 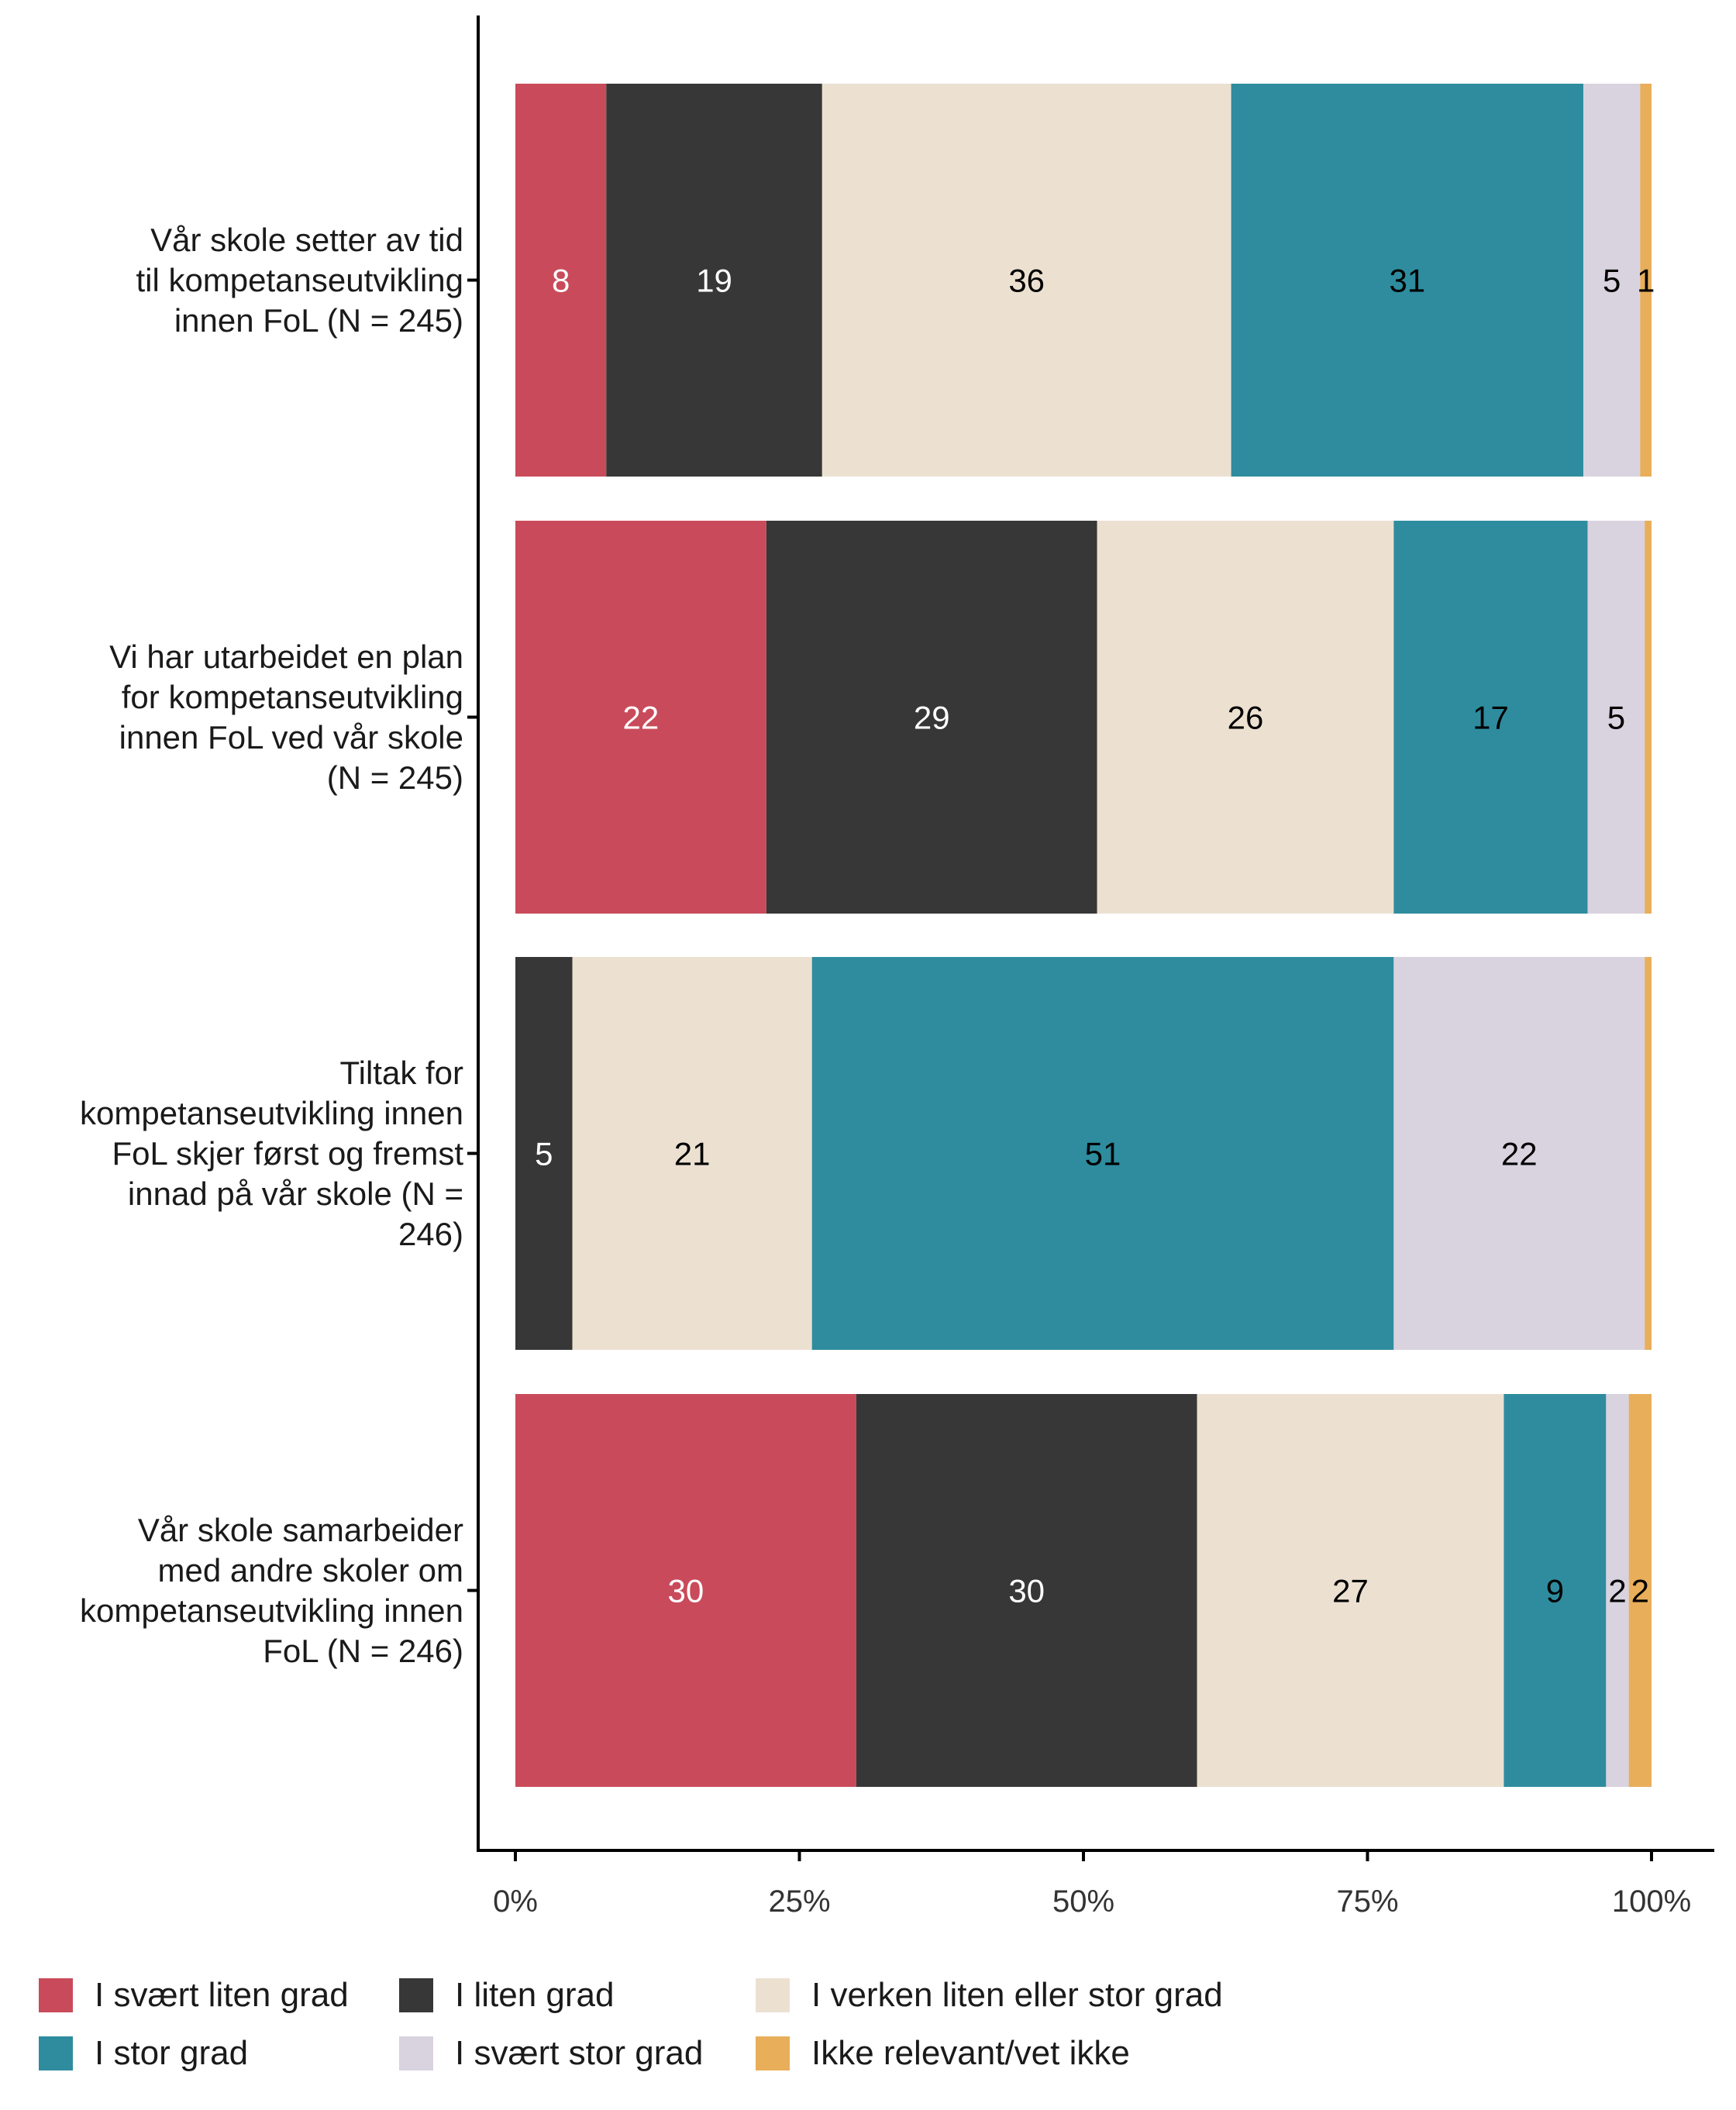 I want to click on legend-item: I svært stor grad, so click(x=551, y=2053).